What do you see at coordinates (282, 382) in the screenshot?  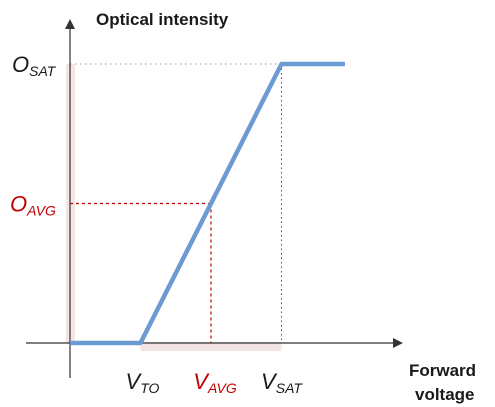 I see `x-tick-label-v-sat: VSAT` at bounding box center [282, 382].